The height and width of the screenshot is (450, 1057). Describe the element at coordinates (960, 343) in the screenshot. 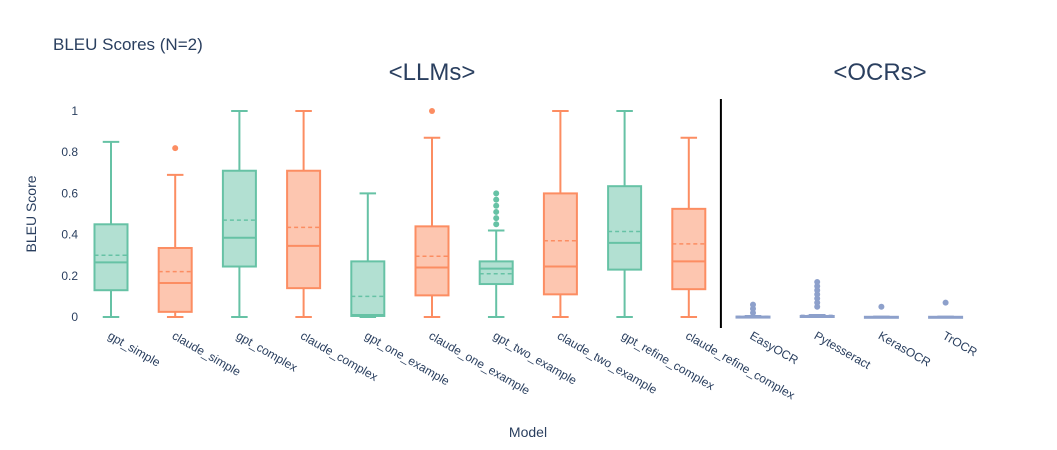

I see `x-tick-label: TrOCR` at that location.